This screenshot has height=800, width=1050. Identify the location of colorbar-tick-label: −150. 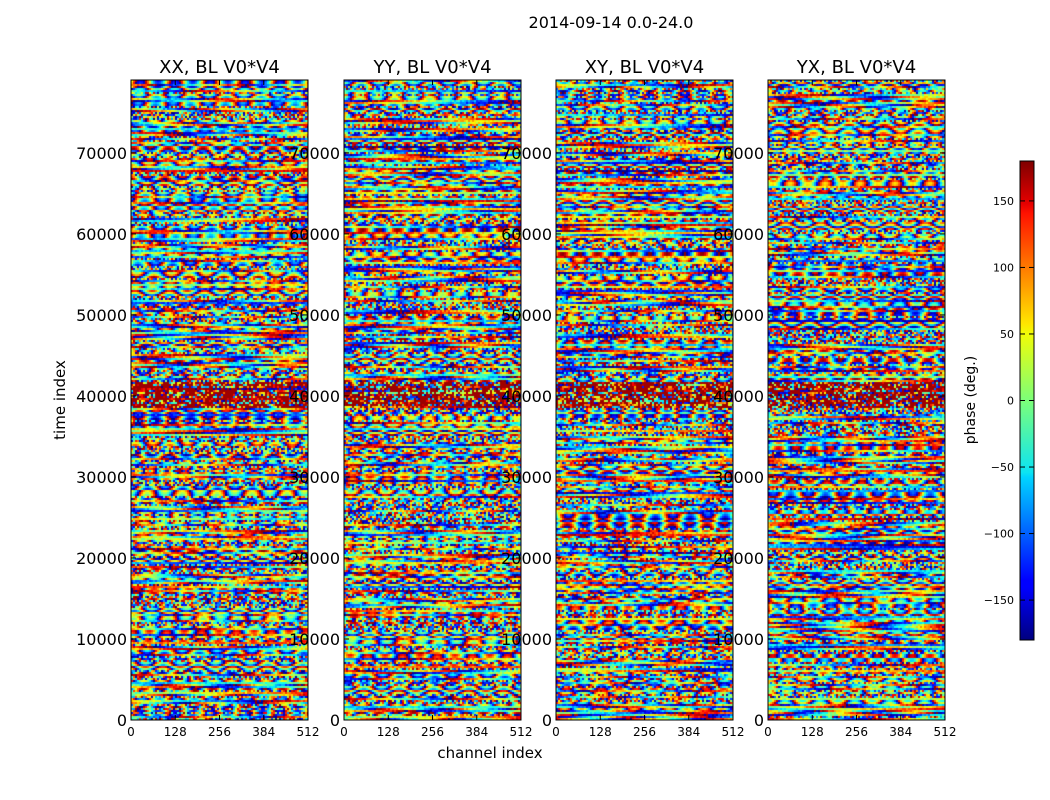
(999, 600).